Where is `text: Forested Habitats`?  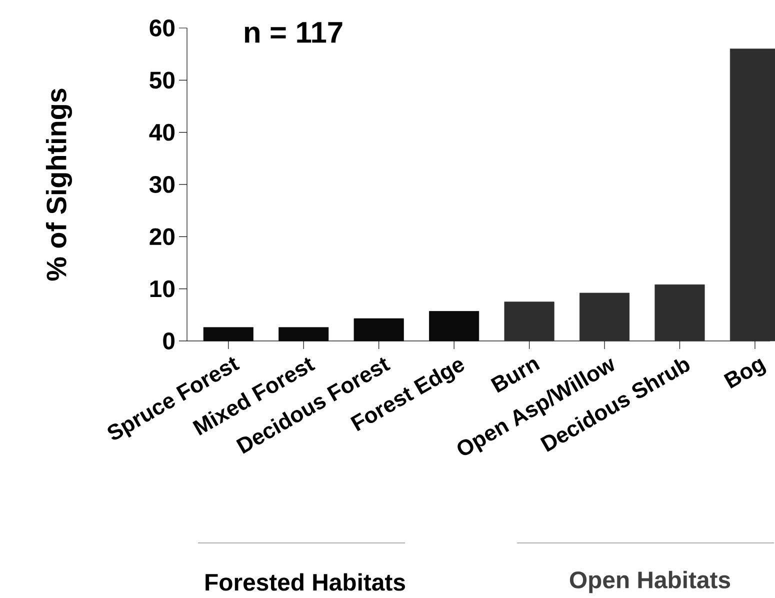
text: Forested Habitats is located at coordinates (305, 582).